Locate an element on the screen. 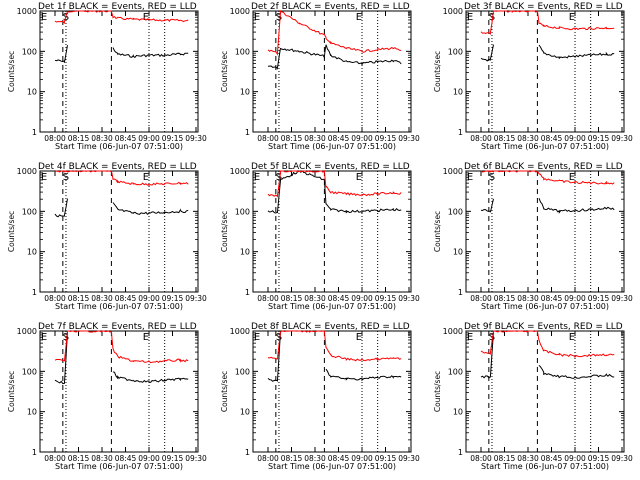 Image resolution: width=640 pixels, height=480 pixels. panel-title: Det 2f BLACK = Events, RED = LLD is located at coordinates (330, 7).